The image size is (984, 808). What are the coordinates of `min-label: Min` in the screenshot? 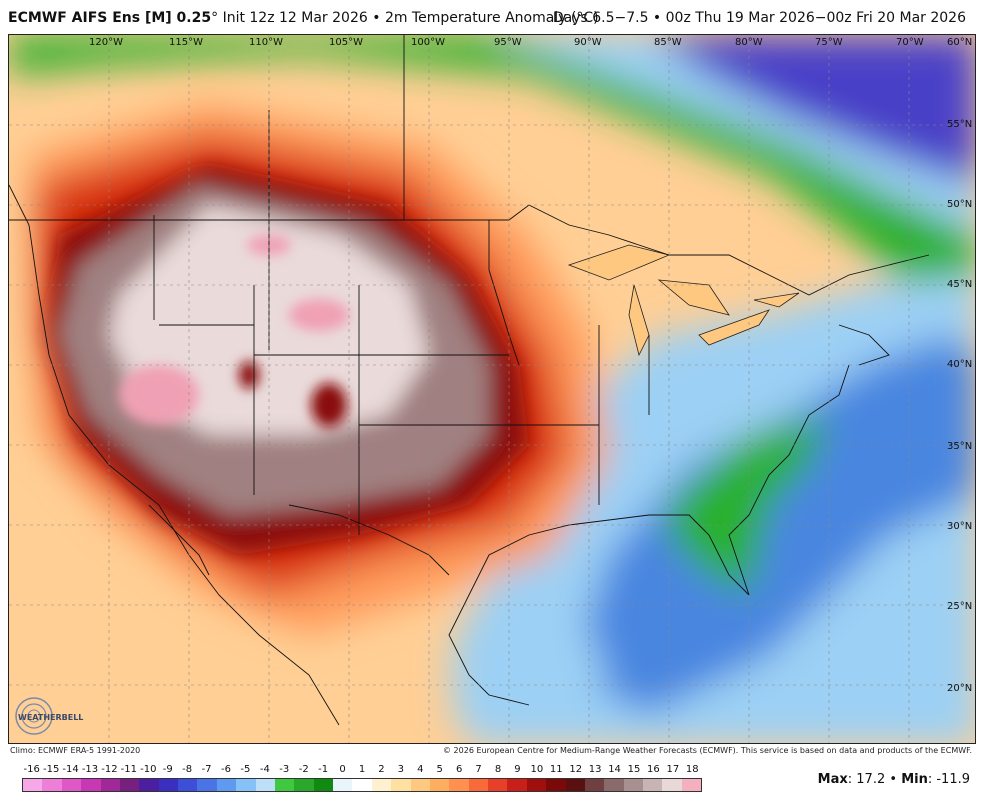 It's located at (914, 779).